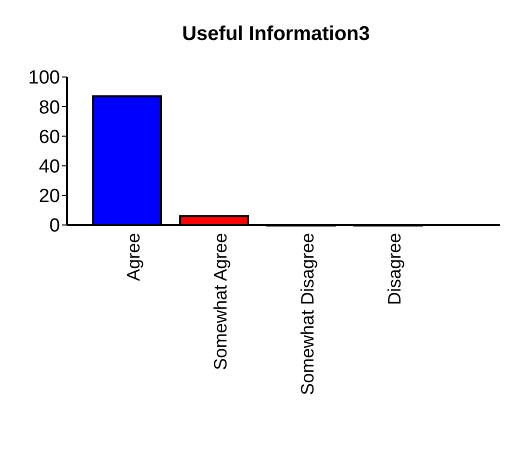  What do you see at coordinates (49, 167) in the screenshot?
I see `y-tick-label: 40` at bounding box center [49, 167].